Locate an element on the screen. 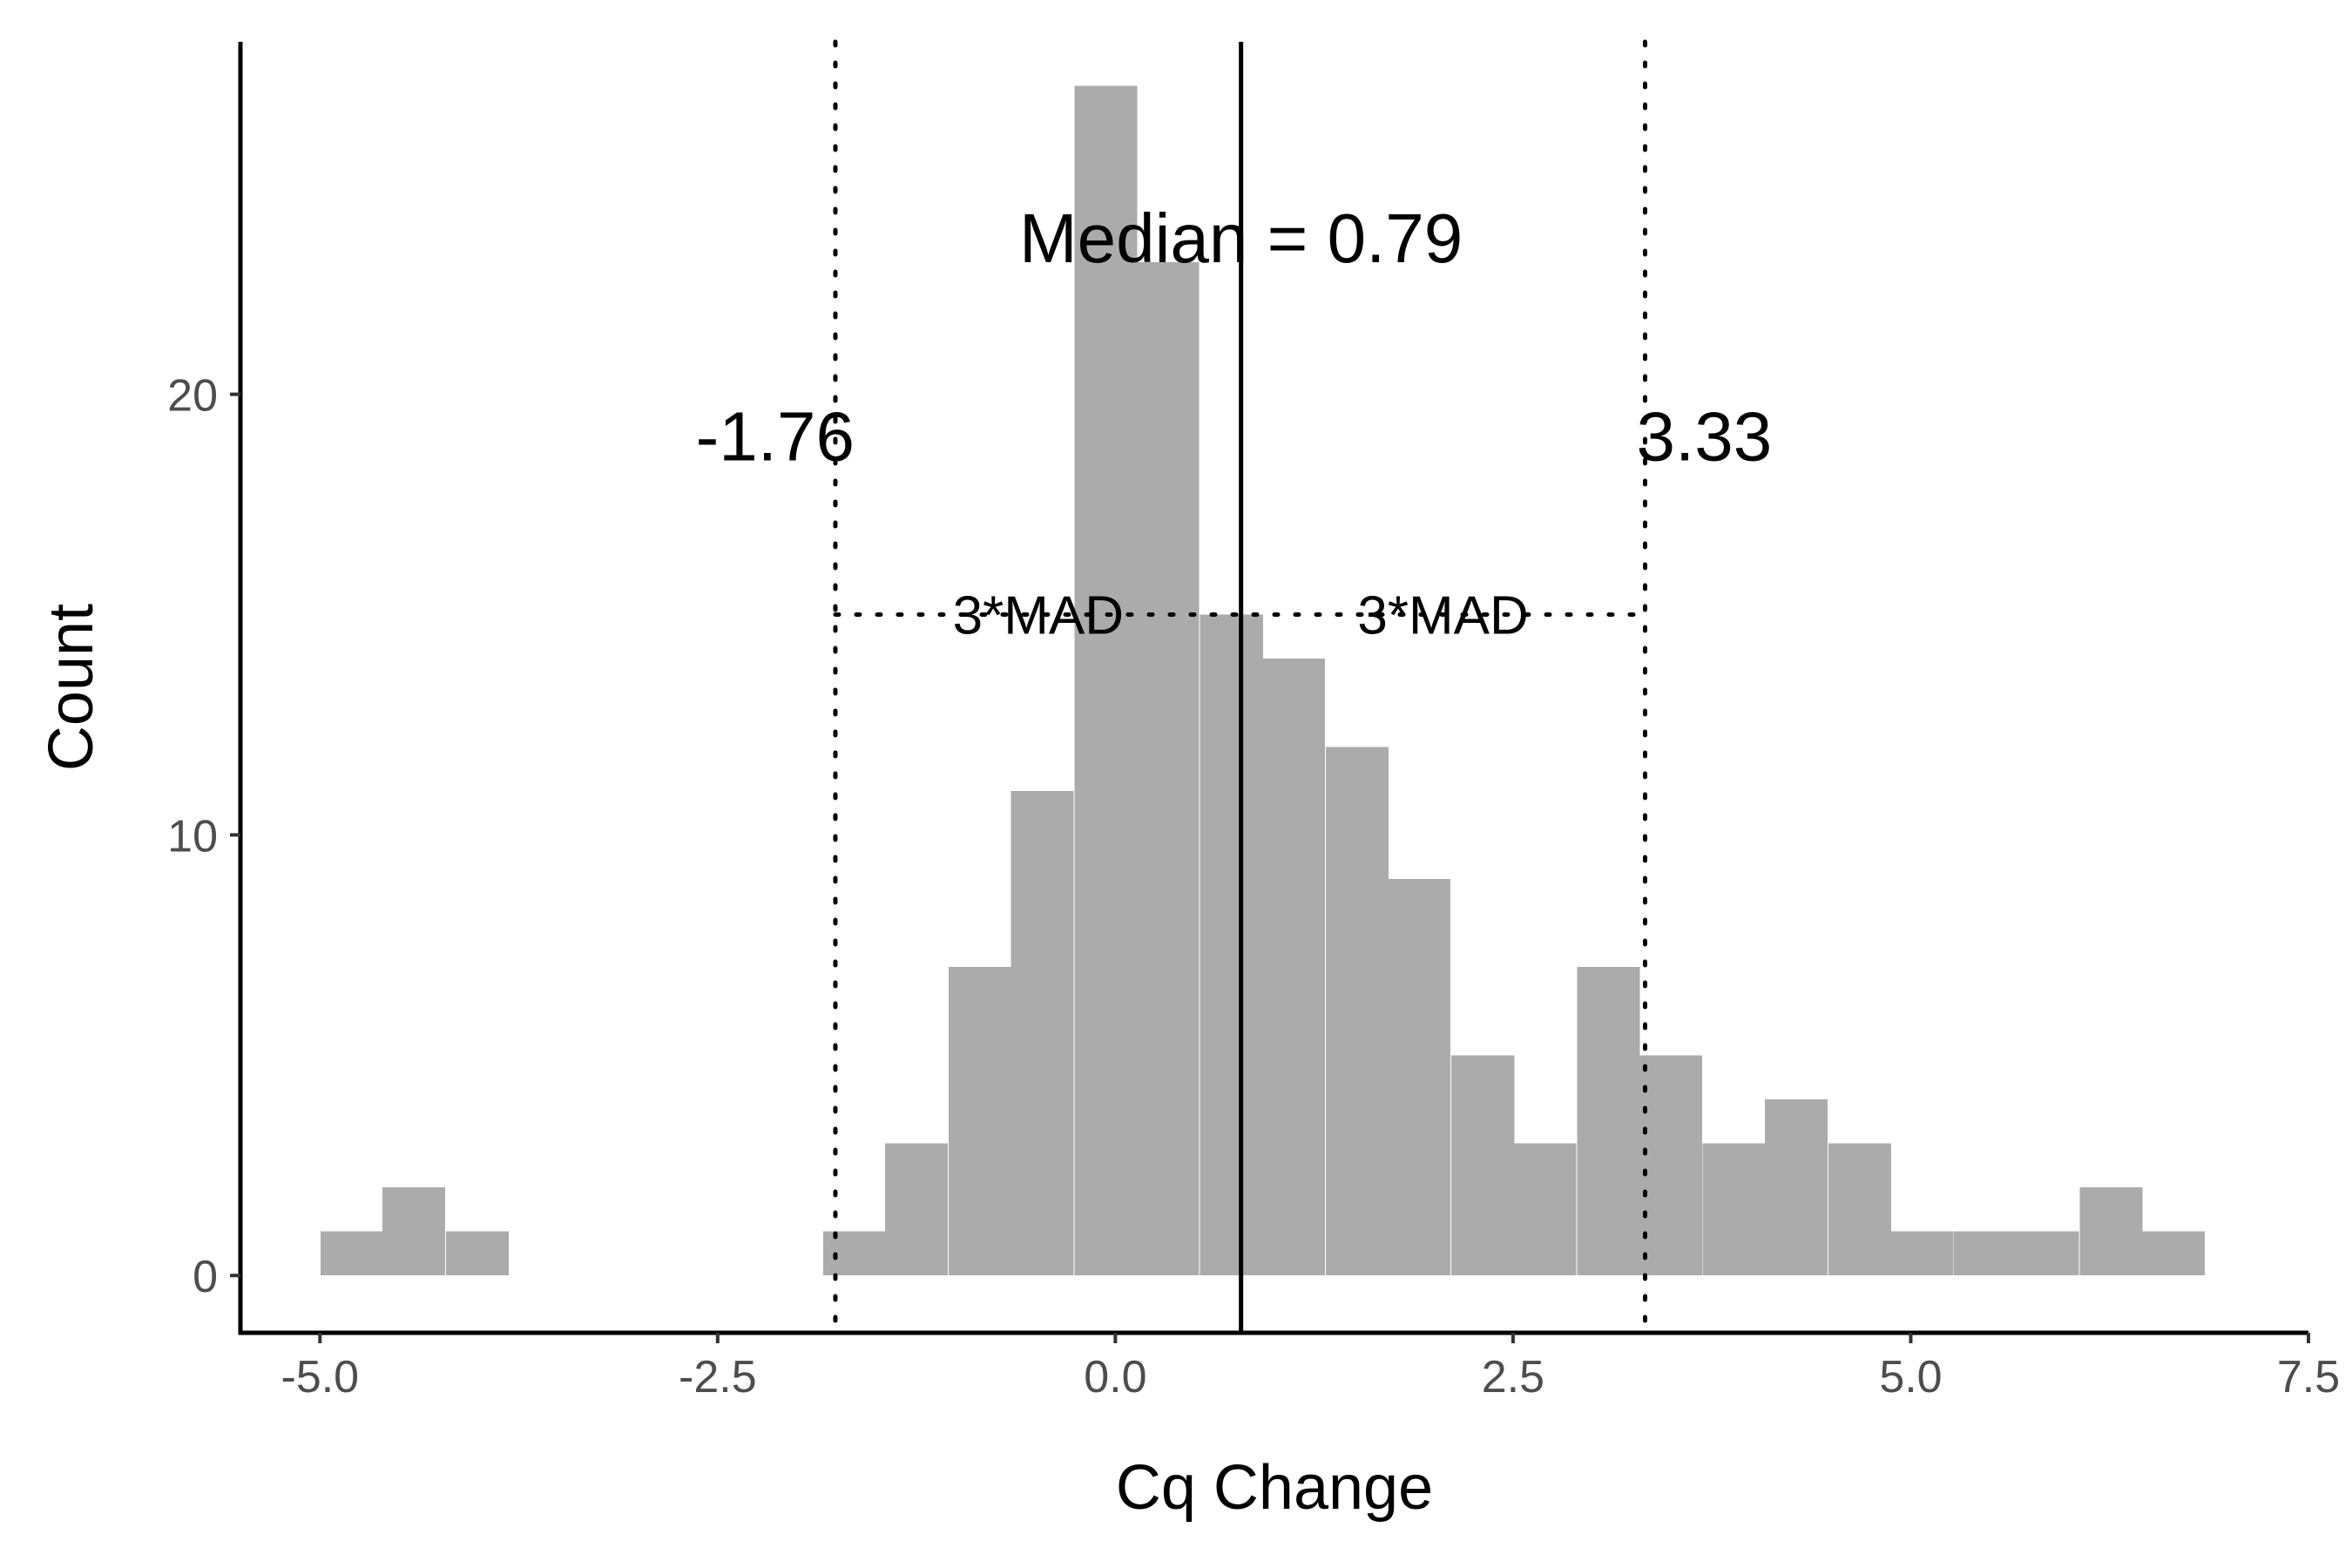 This screenshot has width=2352, height=1568. mad-right-annotation: 3*MAD is located at coordinates (1442, 616).